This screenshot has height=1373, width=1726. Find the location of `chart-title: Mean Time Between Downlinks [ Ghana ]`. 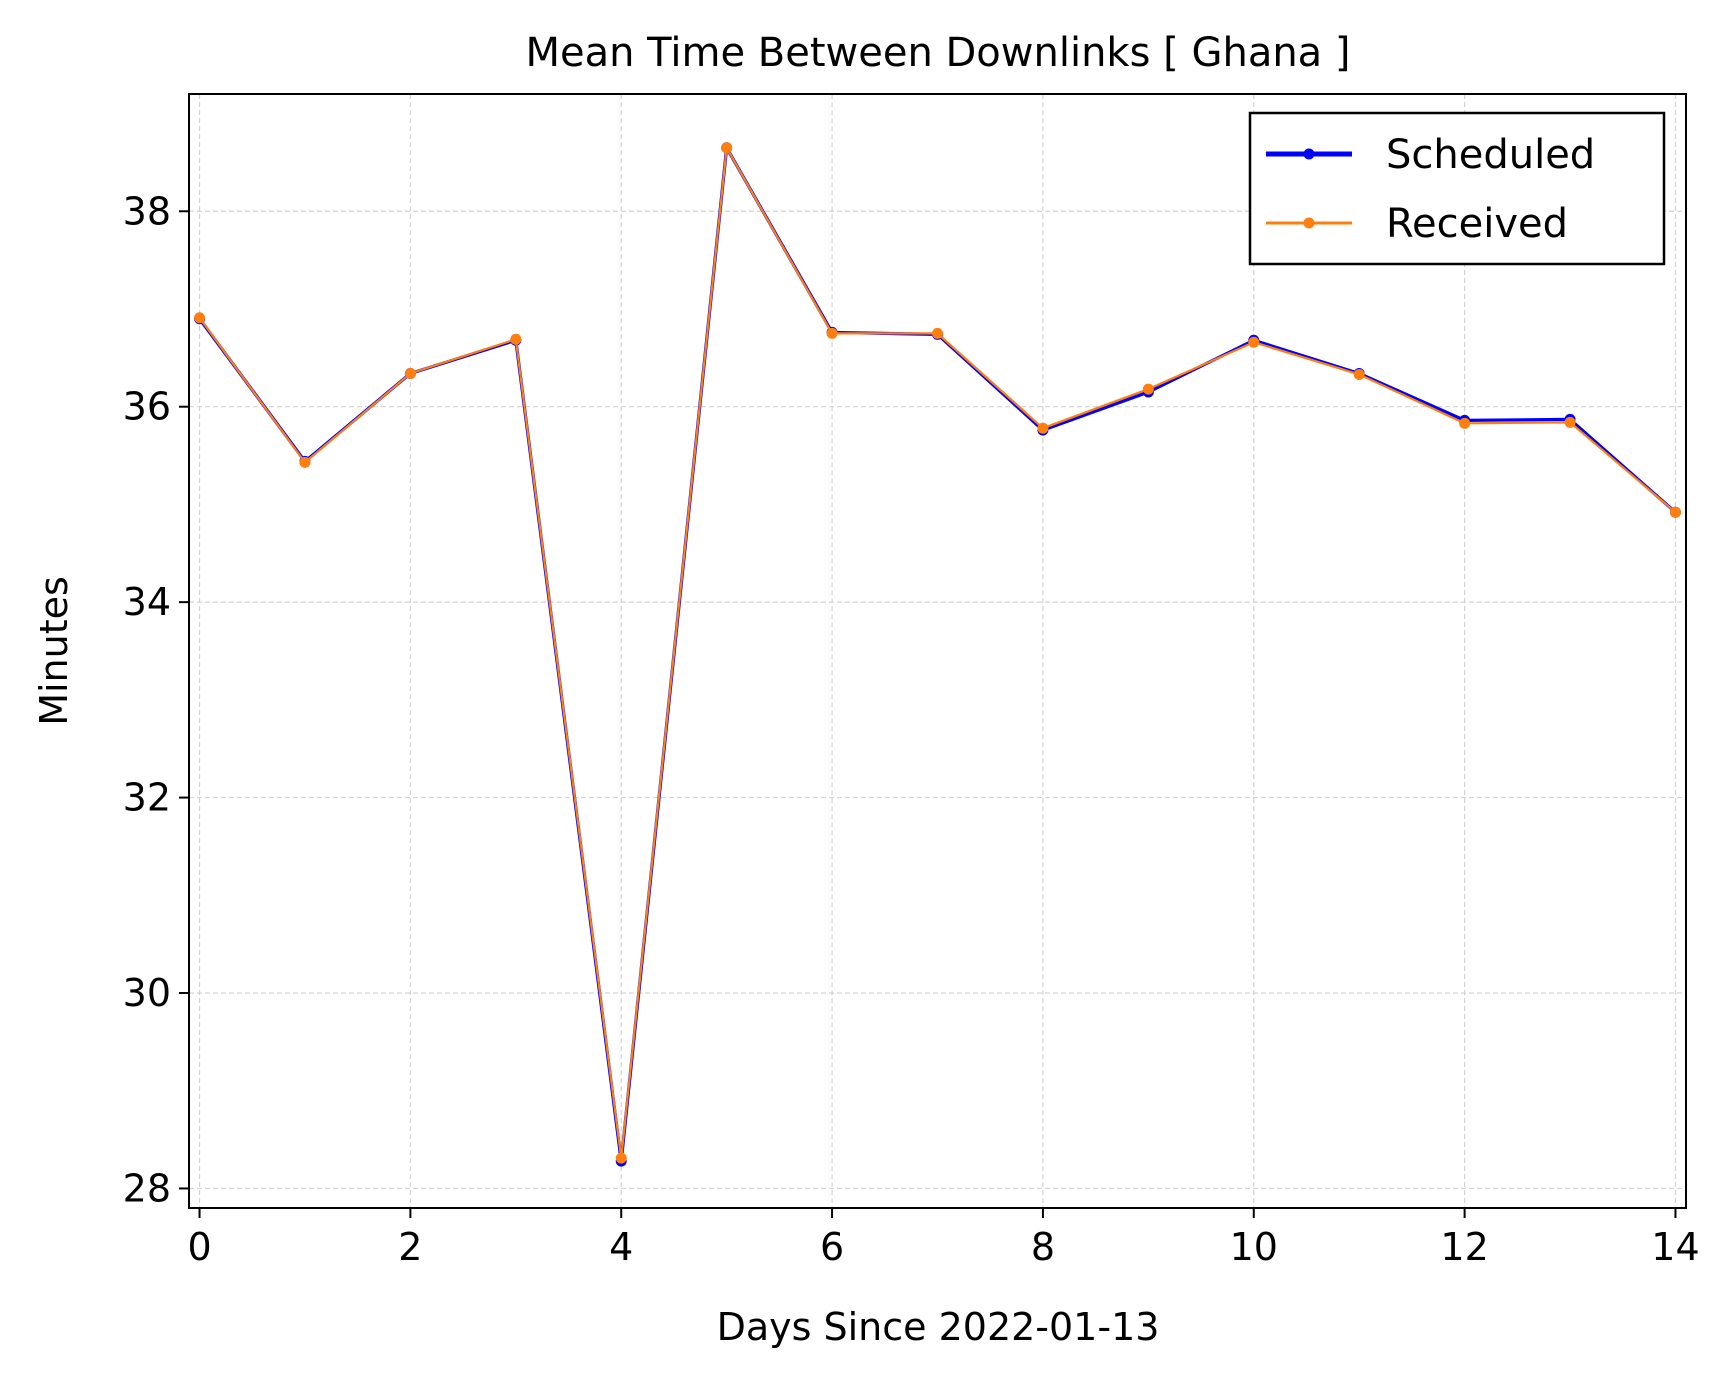

chart-title: Mean Time Between Downlinks [ Ghana ] is located at coordinates (937, 53).